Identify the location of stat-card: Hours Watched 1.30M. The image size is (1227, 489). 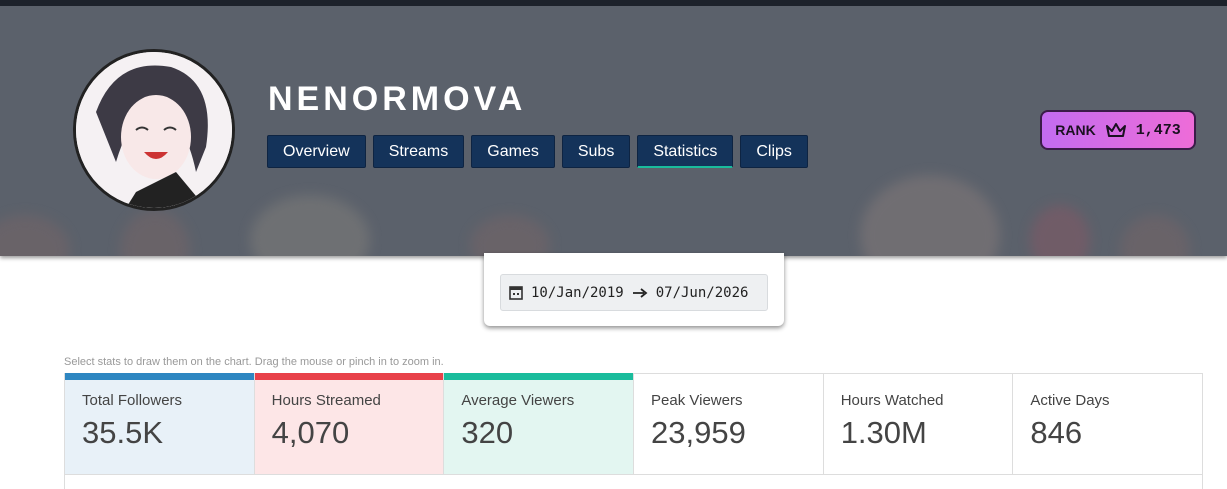
(919, 424).